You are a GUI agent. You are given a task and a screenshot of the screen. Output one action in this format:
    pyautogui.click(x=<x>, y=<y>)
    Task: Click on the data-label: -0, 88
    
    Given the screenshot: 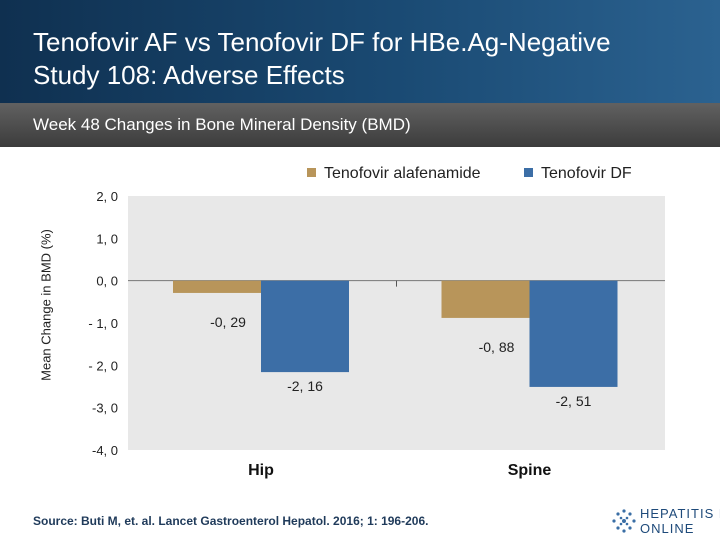 What is the action you would take?
    pyautogui.click(x=497, y=347)
    